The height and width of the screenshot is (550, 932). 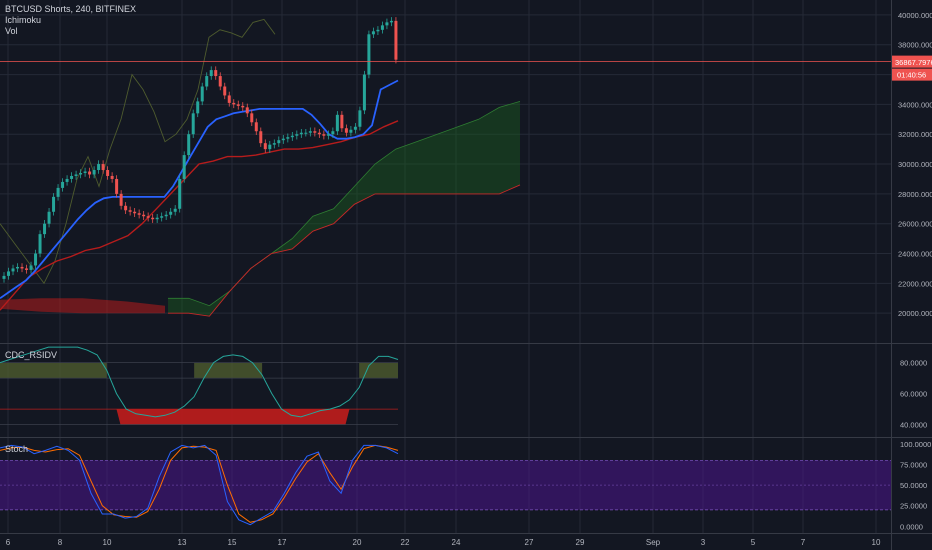 I want to click on x-tick-label: 15, so click(x=232, y=542).